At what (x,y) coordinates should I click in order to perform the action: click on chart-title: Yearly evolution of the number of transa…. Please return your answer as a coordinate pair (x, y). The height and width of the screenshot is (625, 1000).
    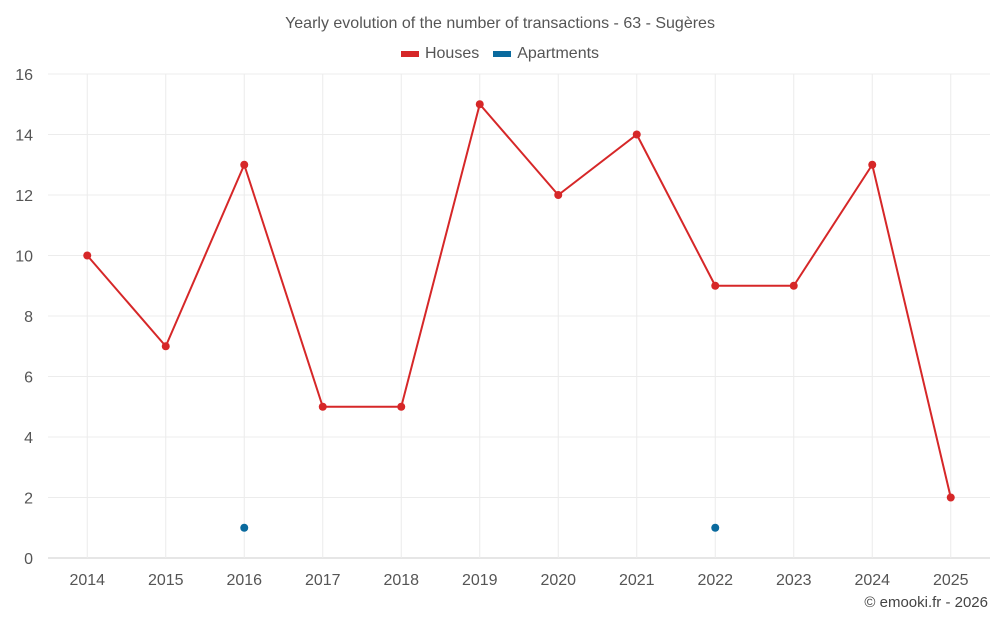
    Looking at the image, I should click on (500, 23).